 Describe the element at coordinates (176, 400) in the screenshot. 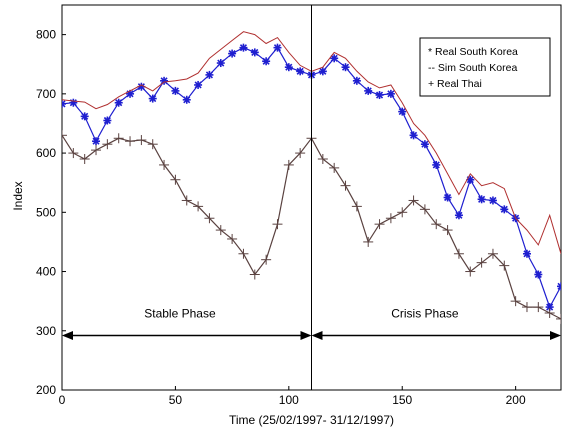

I see `x-tick-label: 50` at that location.